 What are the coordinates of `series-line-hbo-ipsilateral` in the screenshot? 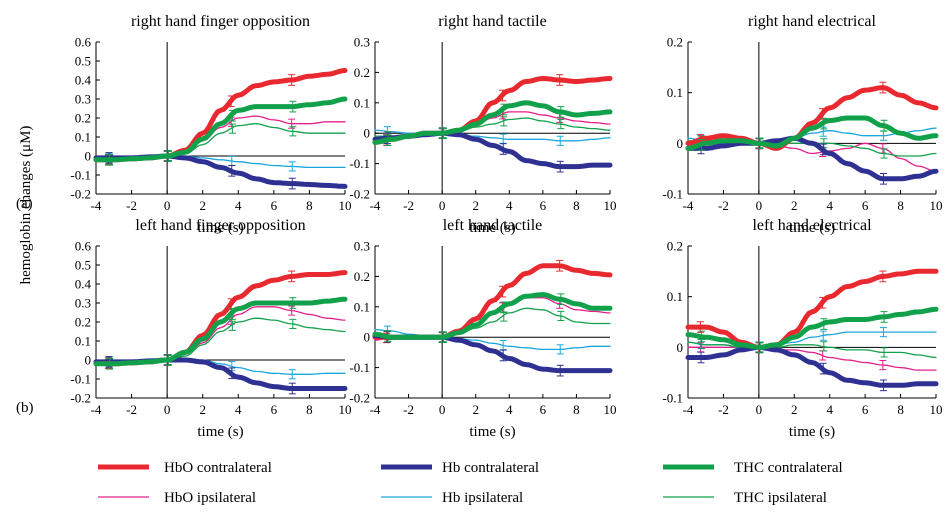 It's located at (812, 358).